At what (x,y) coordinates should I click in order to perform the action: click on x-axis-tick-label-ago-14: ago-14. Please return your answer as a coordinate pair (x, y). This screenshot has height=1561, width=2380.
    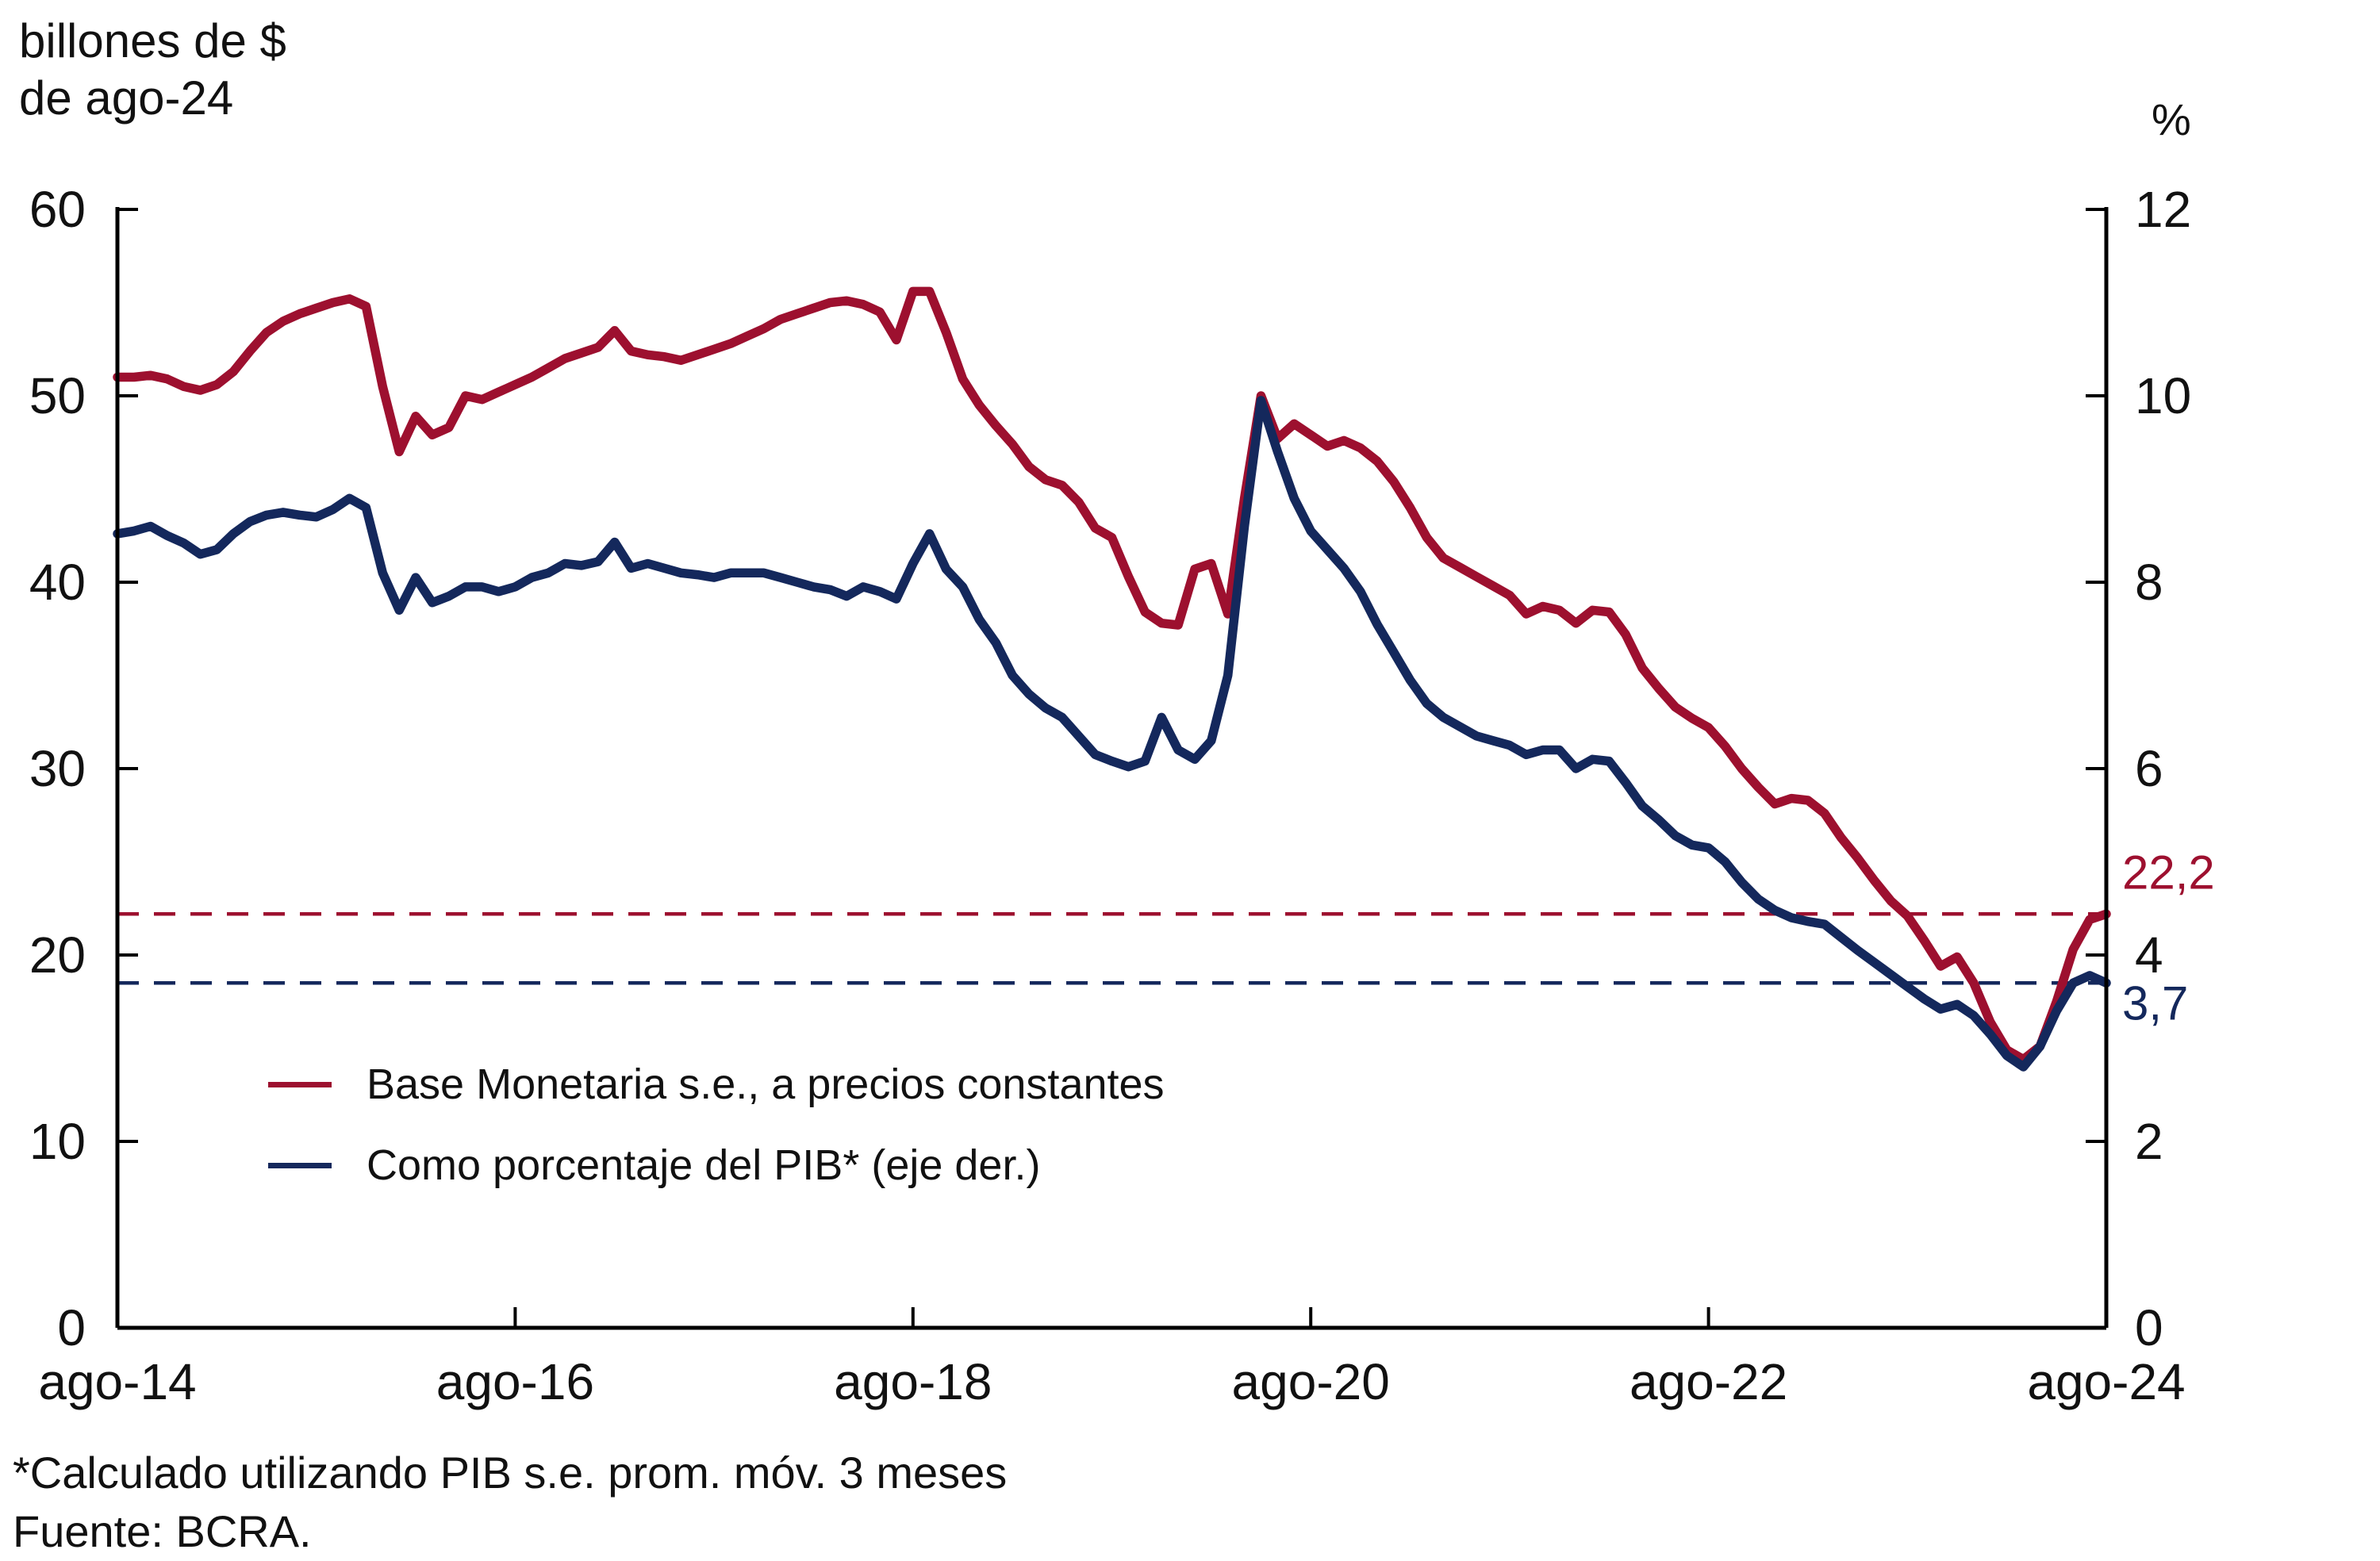
    Looking at the image, I should click on (117, 1381).